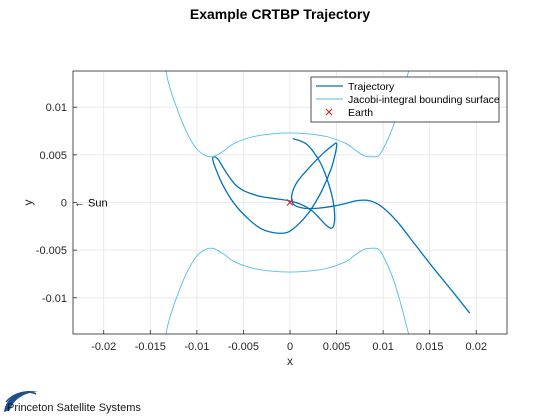 This screenshot has width=560, height=420. I want to click on x-tick-label: 0.01, so click(382, 347).